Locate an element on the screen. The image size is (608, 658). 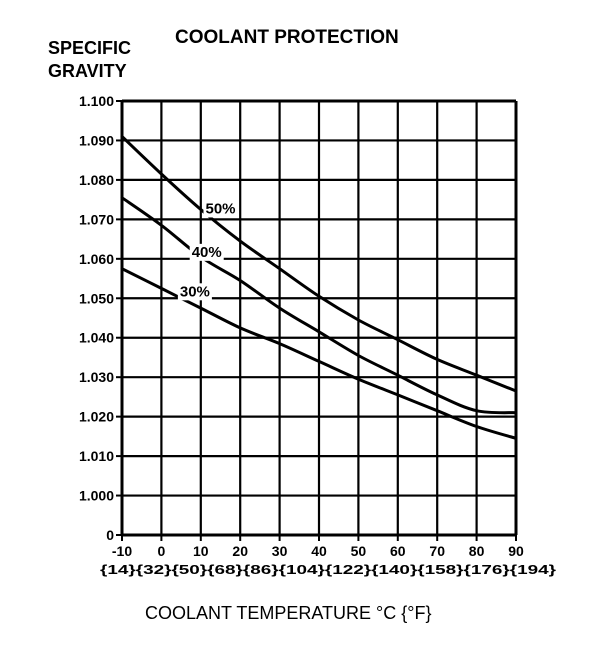
y-tick-label: 1.080 is located at coordinates (96, 180).